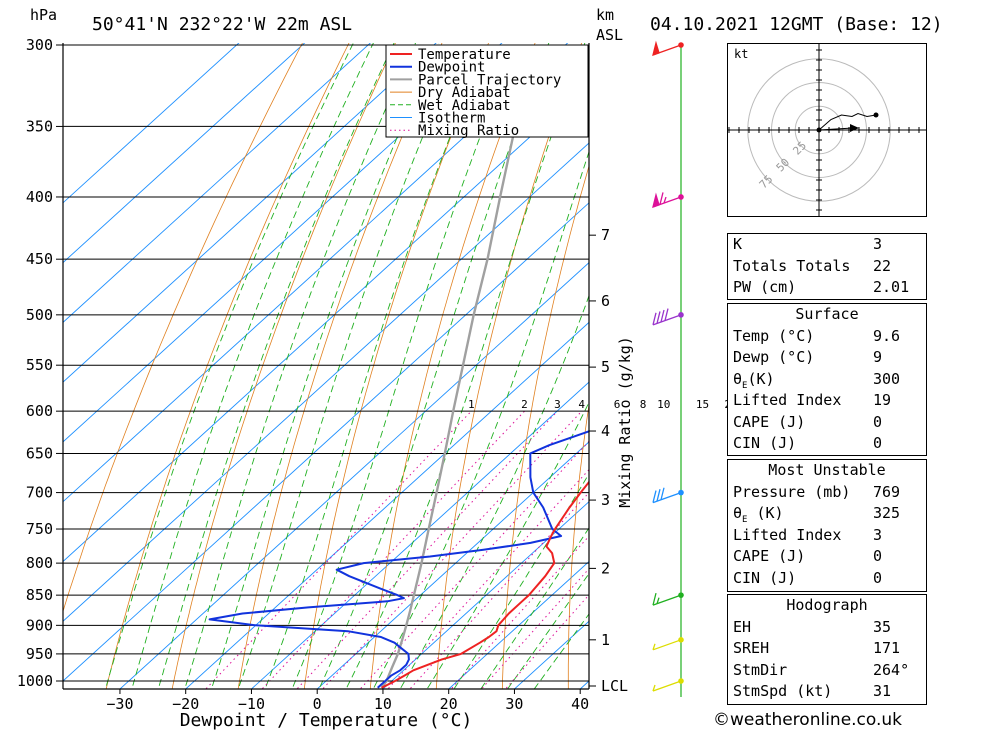  Describe the element at coordinates (43, 15) in the screenshot. I see `pressure-unit-label: hPa` at that location.